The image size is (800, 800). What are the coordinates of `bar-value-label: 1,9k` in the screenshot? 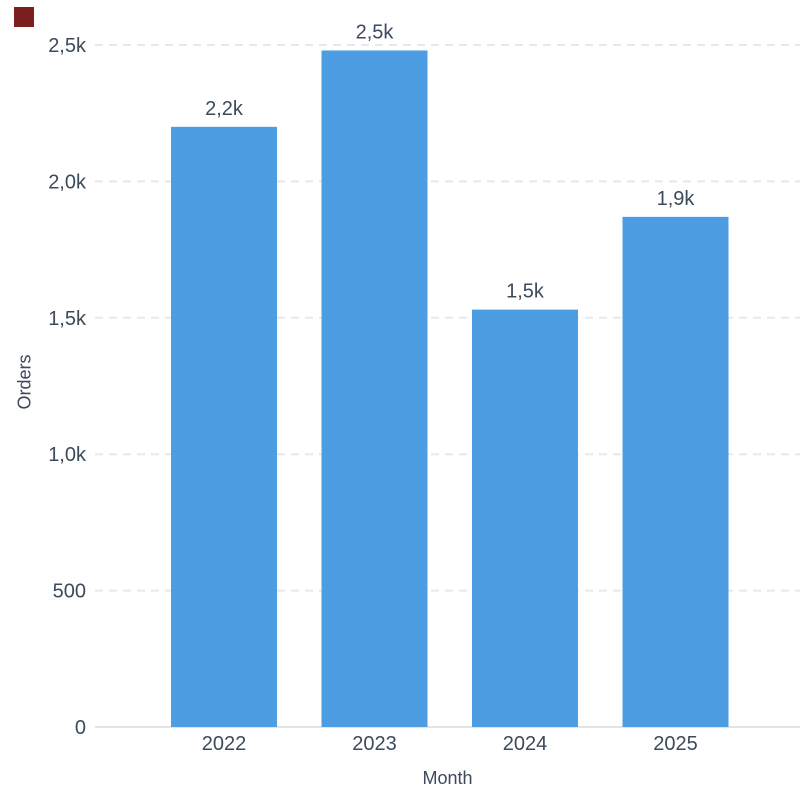 It's located at (676, 199).